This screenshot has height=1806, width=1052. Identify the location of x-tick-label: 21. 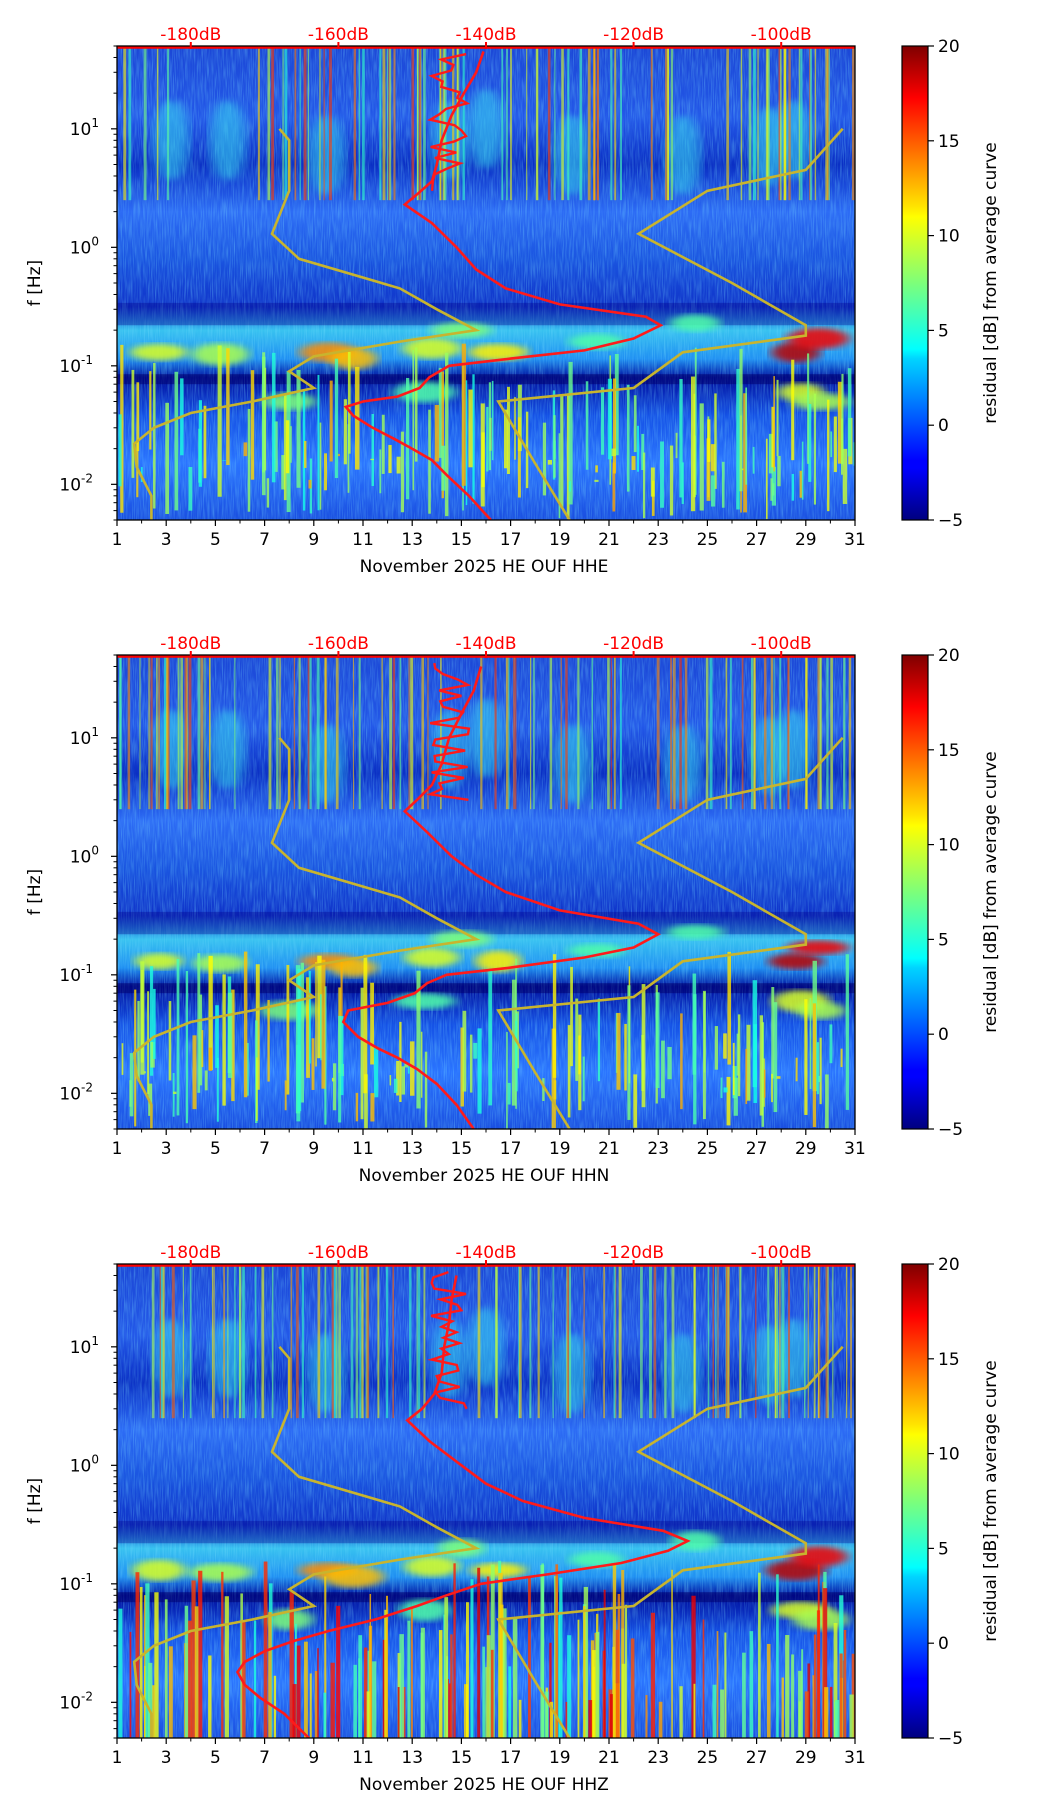
(609, 1758).